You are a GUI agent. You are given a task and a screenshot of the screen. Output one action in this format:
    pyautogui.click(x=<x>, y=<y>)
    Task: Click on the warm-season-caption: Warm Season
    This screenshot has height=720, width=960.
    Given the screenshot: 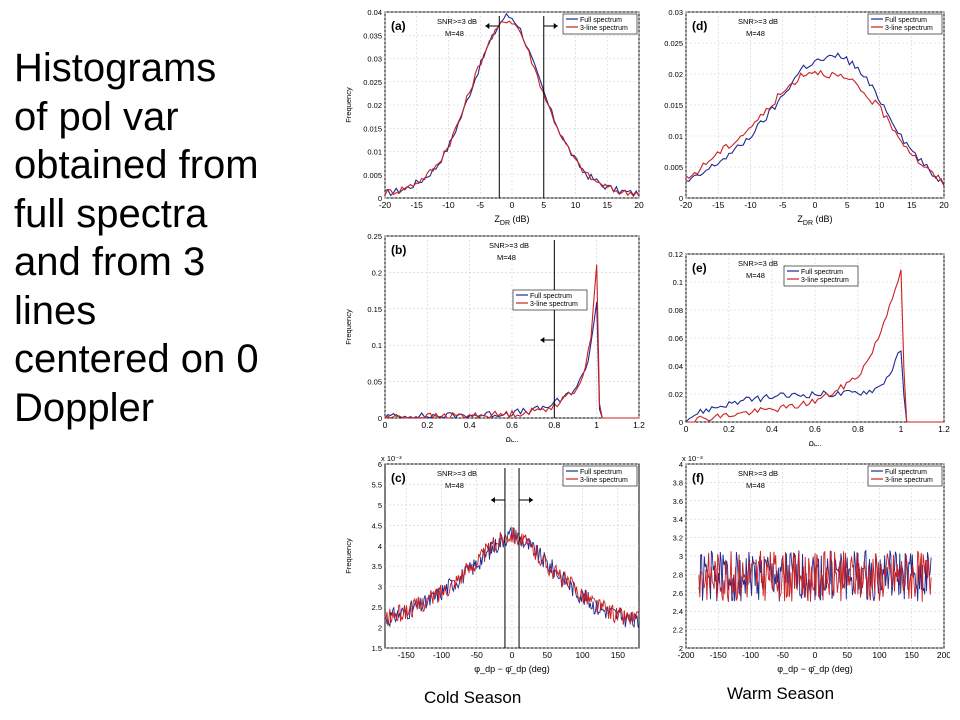 What is the action you would take?
    pyautogui.click(x=781, y=693)
    